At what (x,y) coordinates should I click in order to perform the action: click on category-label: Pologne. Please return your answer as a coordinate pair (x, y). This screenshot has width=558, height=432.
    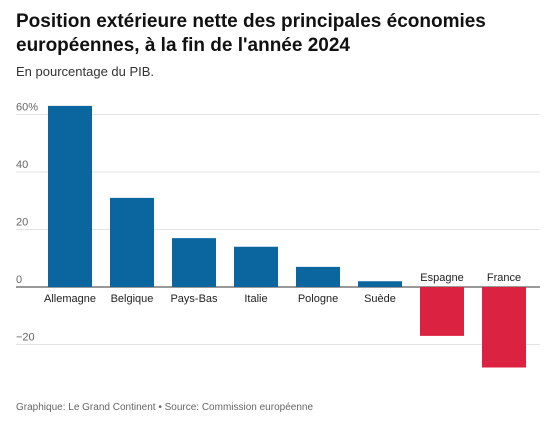
    Looking at the image, I should click on (318, 299).